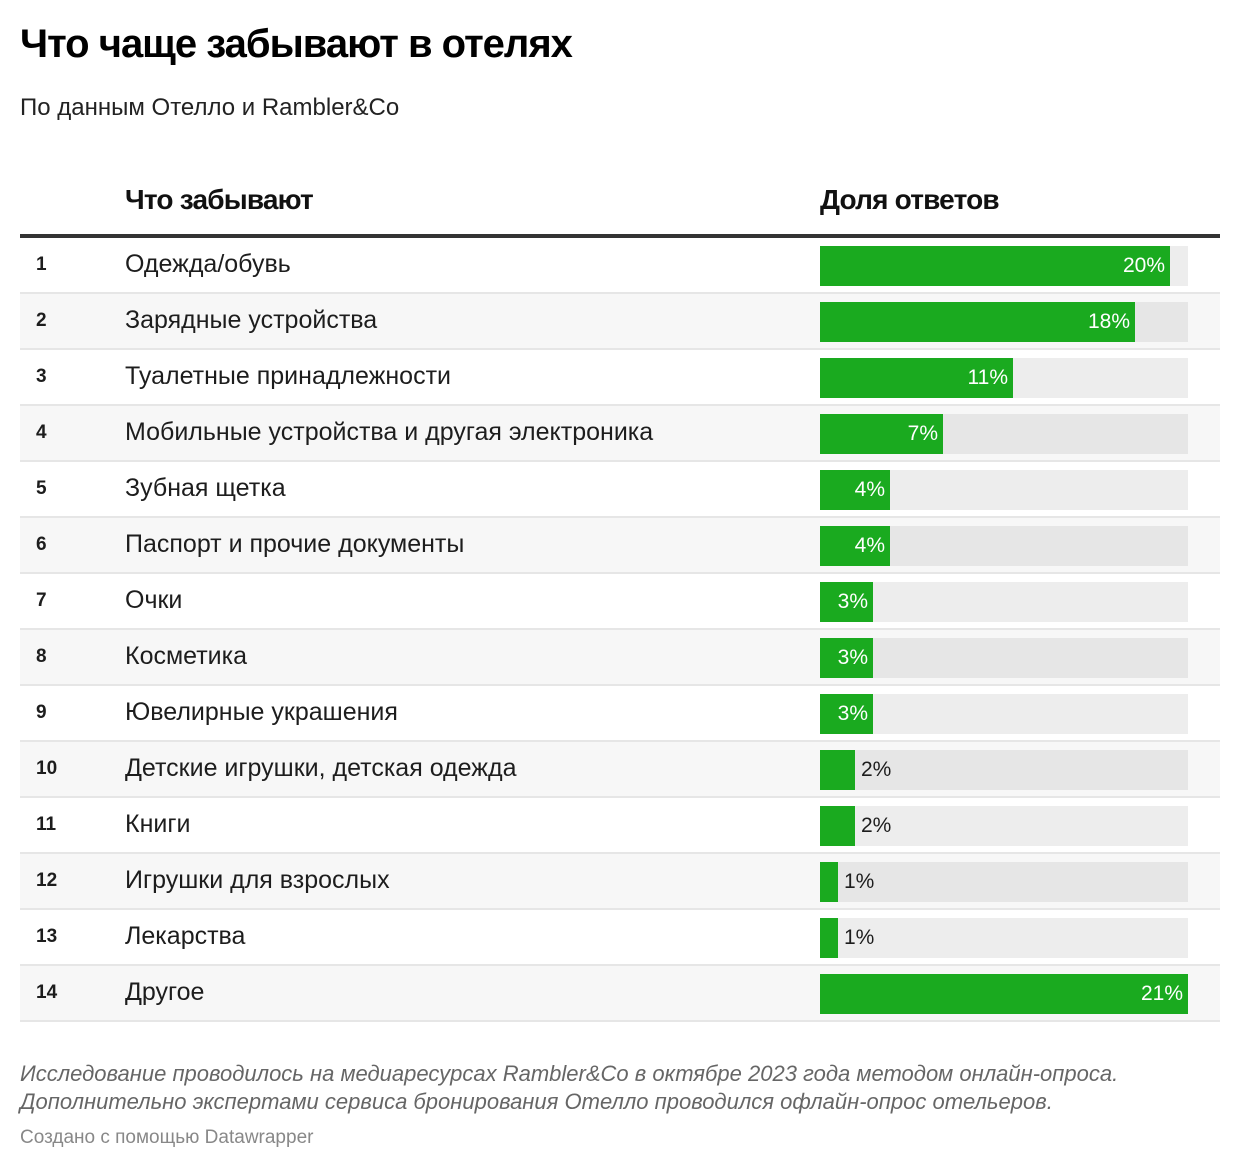 The height and width of the screenshot is (1172, 1240). I want to click on row-rank: 10, so click(47, 768).